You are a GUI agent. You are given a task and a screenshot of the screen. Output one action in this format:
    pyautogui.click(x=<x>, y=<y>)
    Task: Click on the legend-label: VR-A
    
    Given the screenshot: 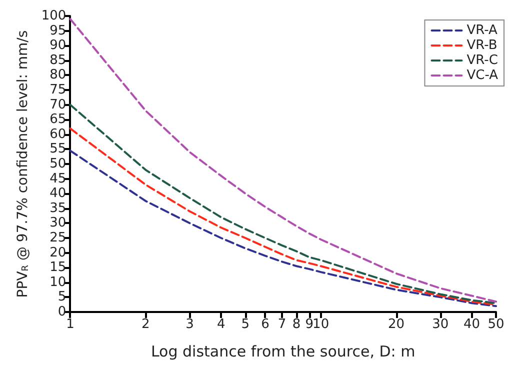 What is the action you would take?
    pyautogui.click(x=482, y=30)
    